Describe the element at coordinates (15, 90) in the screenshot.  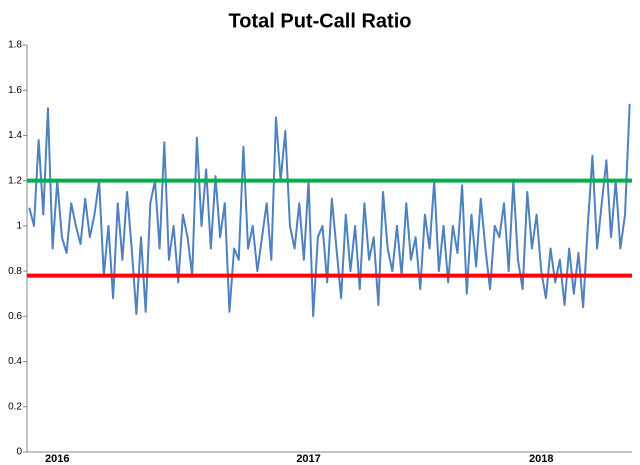
I see `y-tick-label: 1.6` at that location.